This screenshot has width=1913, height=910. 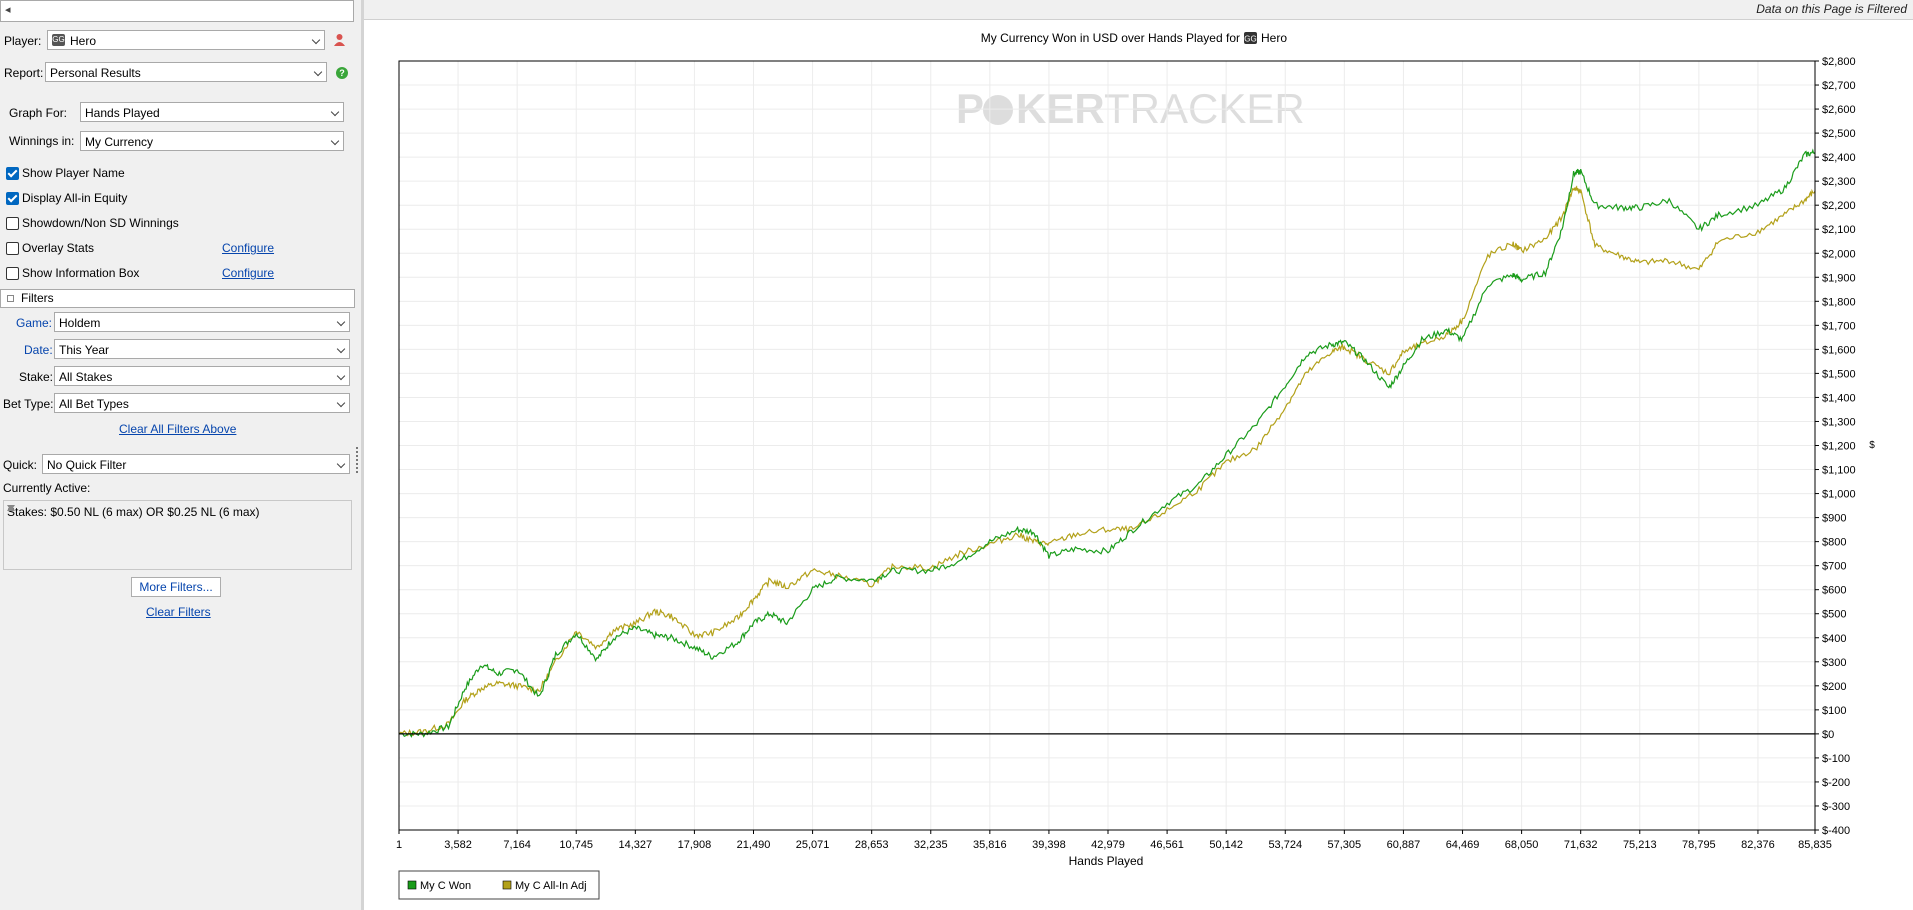 I want to click on x-tick-label: 25,071, so click(x=813, y=845).